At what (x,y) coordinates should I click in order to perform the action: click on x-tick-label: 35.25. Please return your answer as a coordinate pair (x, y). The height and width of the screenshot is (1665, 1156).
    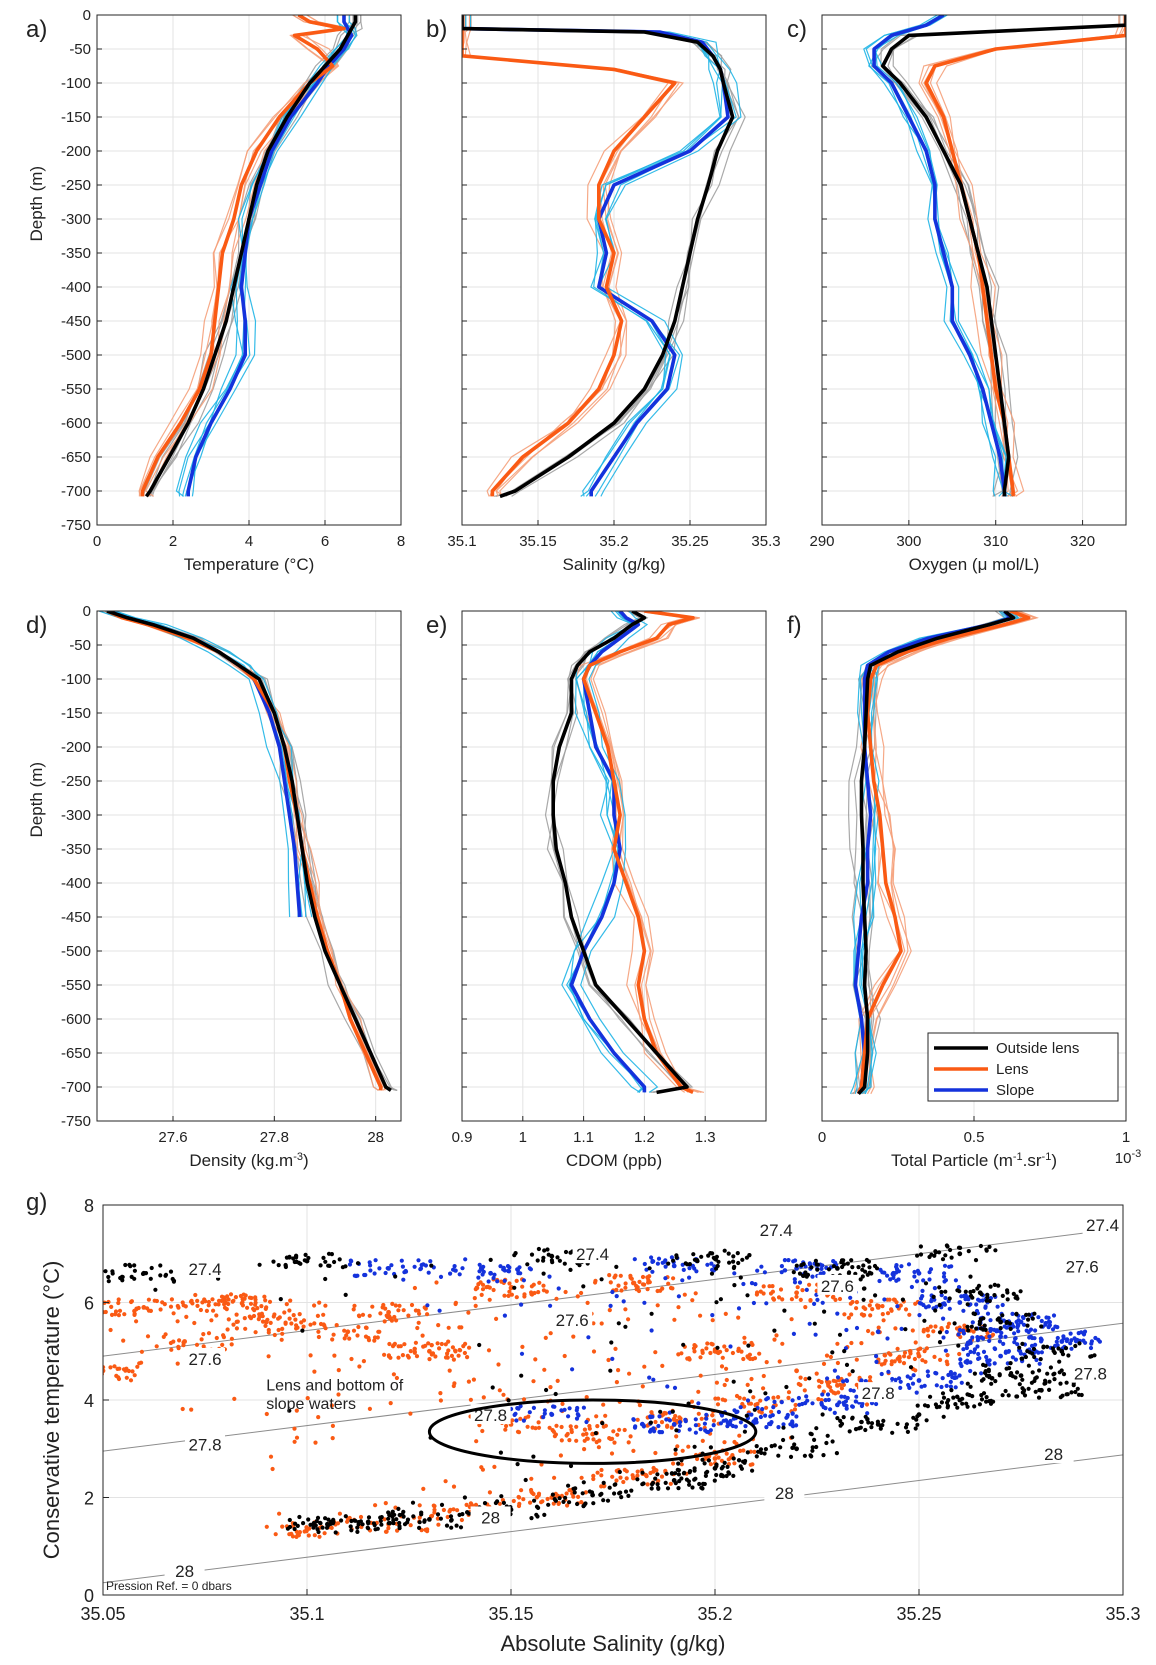
    Looking at the image, I should click on (918, 1614).